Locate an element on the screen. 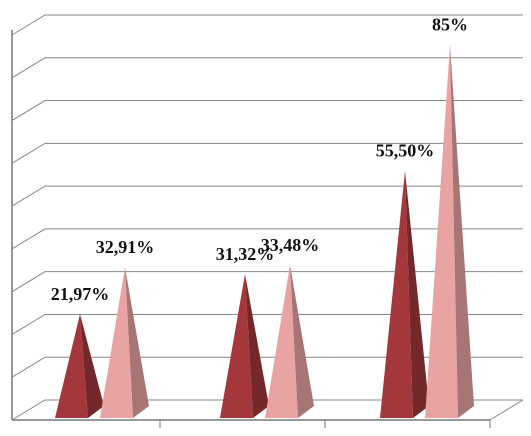 The image size is (531, 436). data-label: 55,50% is located at coordinates (405, 151).